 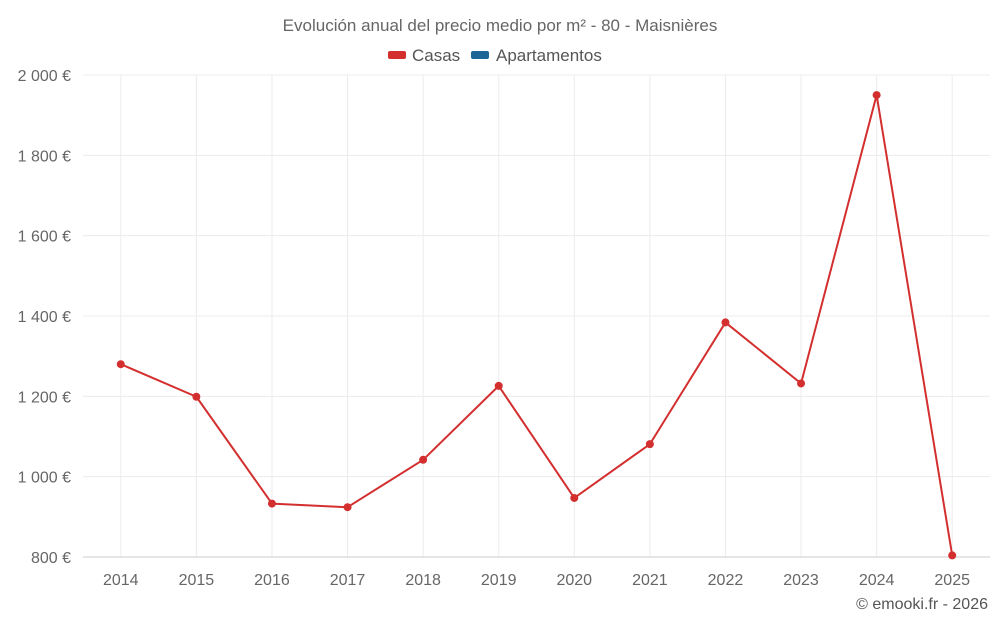 I want to click on x-tick-label: 2025, so click(x=952, y=580).